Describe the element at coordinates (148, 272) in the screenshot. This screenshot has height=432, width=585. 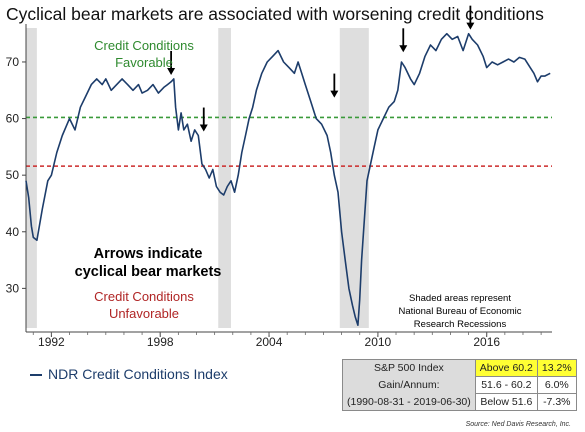
I see `arrows-note-2: cyclical bear markets` at that location.